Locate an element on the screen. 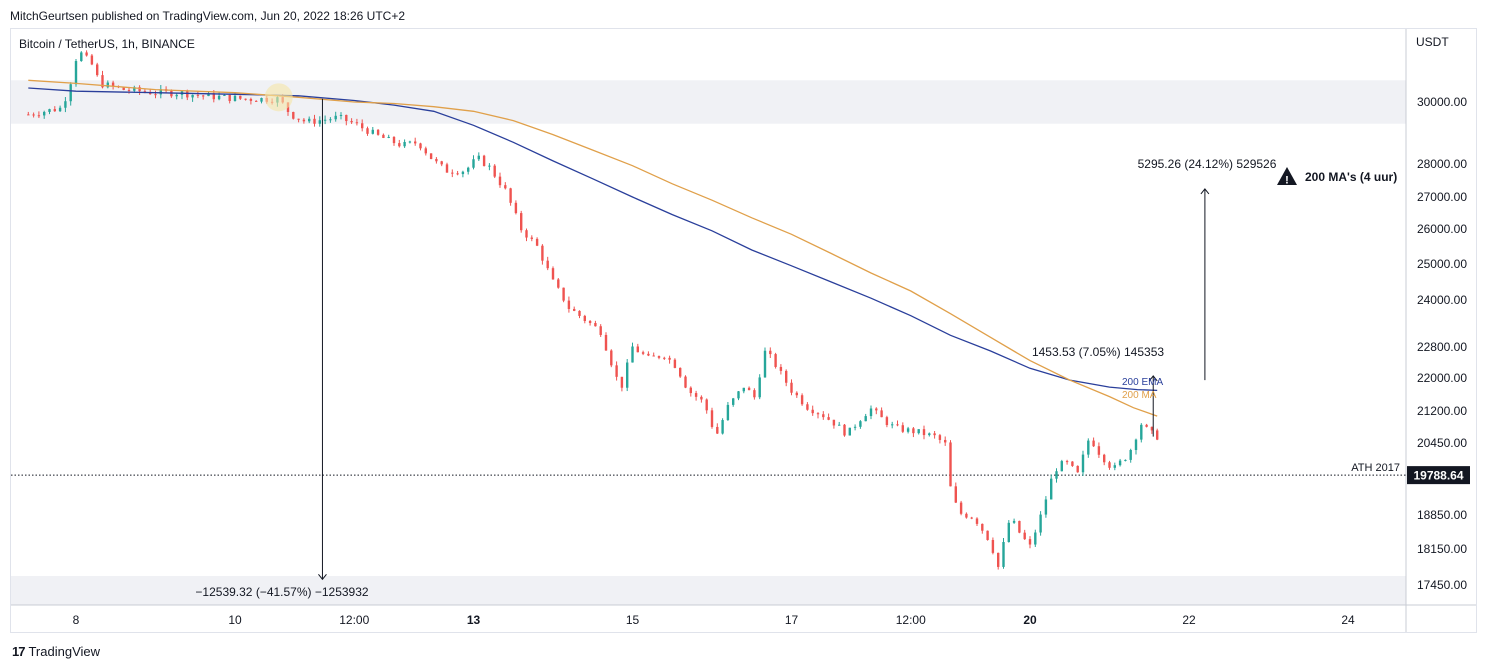  top-resistance-zone is located at coordinates (708, 102).